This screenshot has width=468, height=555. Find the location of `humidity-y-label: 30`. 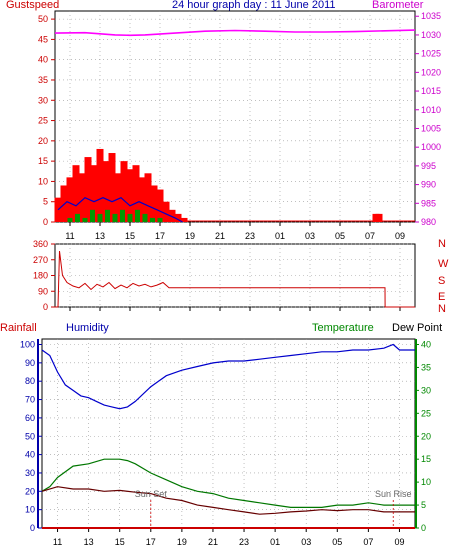

humidity-y-label: 30 is located at coordinates (30, 473).